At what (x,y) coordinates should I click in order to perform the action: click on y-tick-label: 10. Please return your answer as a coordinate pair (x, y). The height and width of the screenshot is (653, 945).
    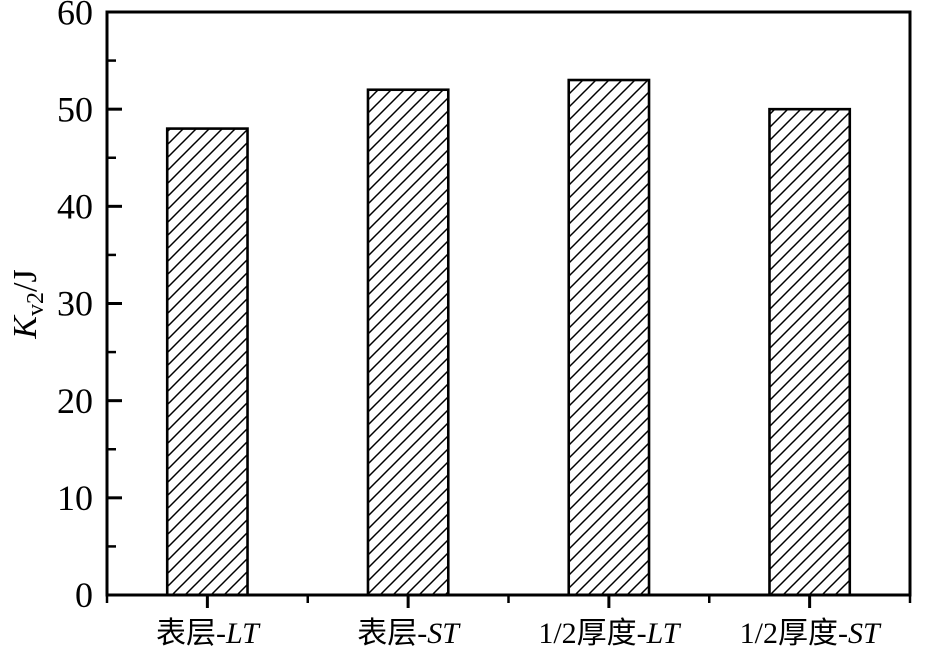
    Looking at the image, I should click on (75, 498).